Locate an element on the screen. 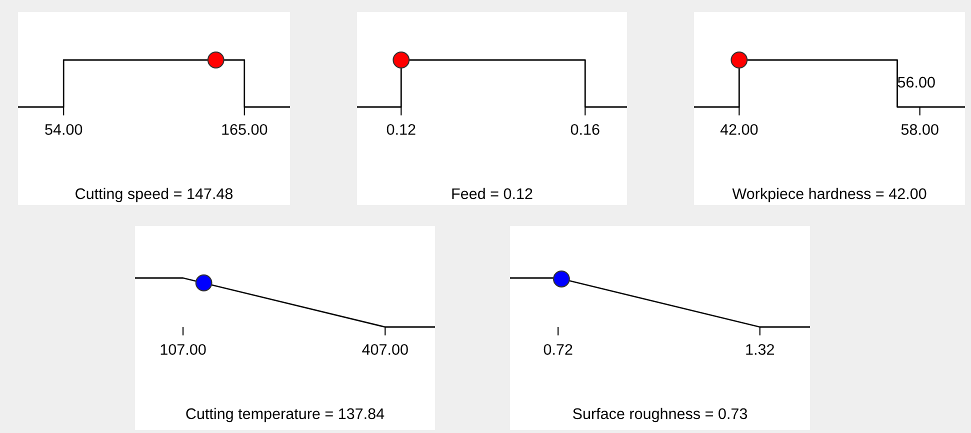  x-axis-title: Workpiece hardness = 42.00 is located at coordinates (829, 195).